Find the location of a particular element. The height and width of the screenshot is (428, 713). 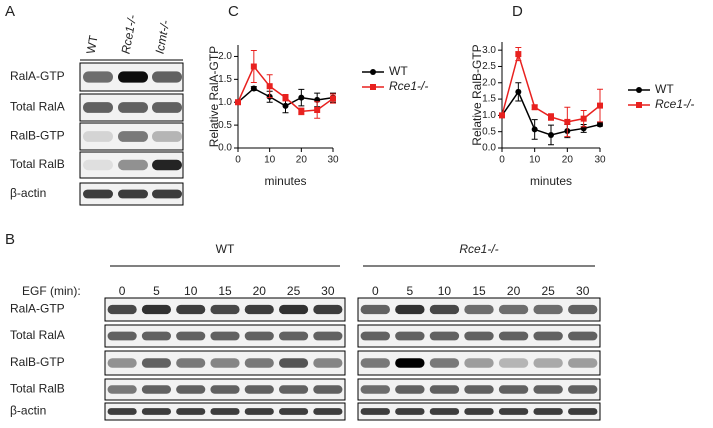

legend-label: Rce1-/- is located at coordinates (674, 104).